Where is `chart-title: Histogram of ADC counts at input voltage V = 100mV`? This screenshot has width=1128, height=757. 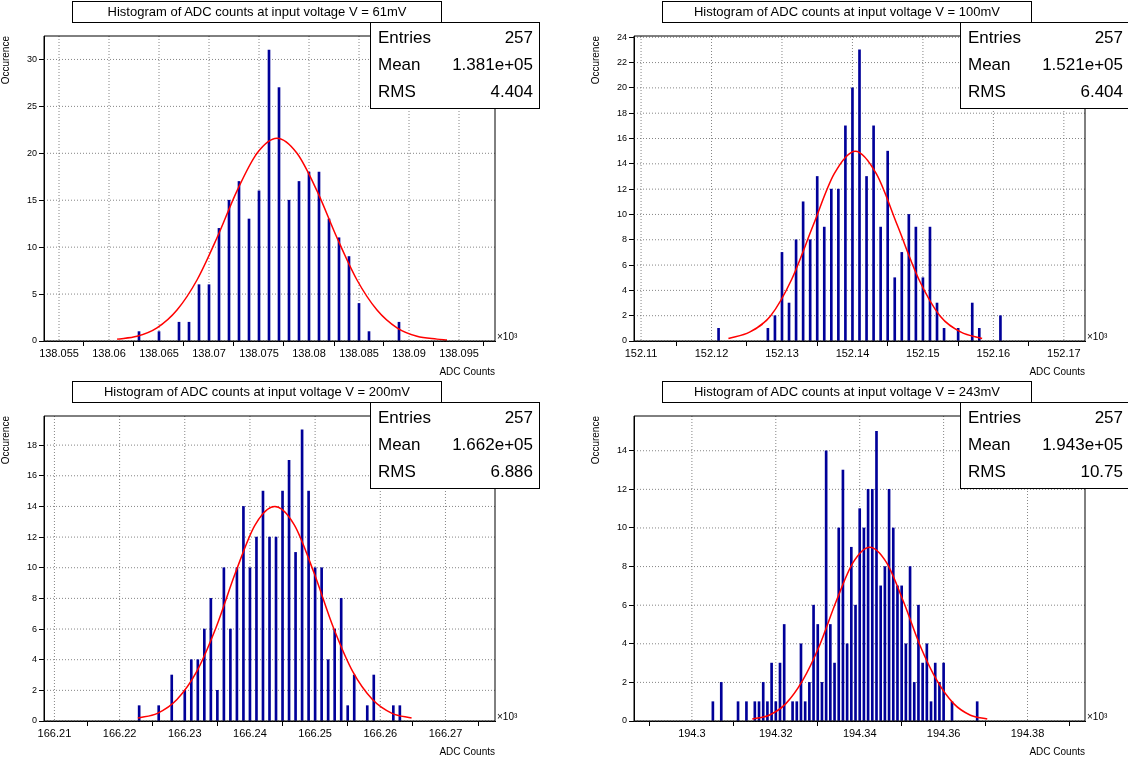 chart-title: Histogram of ADC counts at input voltage V = 100mV is located at coordinates (847, 12).